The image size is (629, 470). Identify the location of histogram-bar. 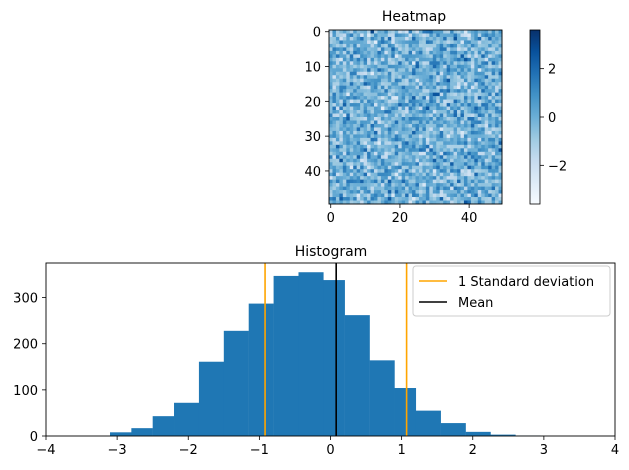
(405, 412).